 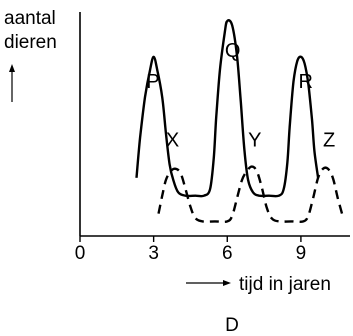 I want to click on x-tick-label-3: 9, so click(x=301, y=253).